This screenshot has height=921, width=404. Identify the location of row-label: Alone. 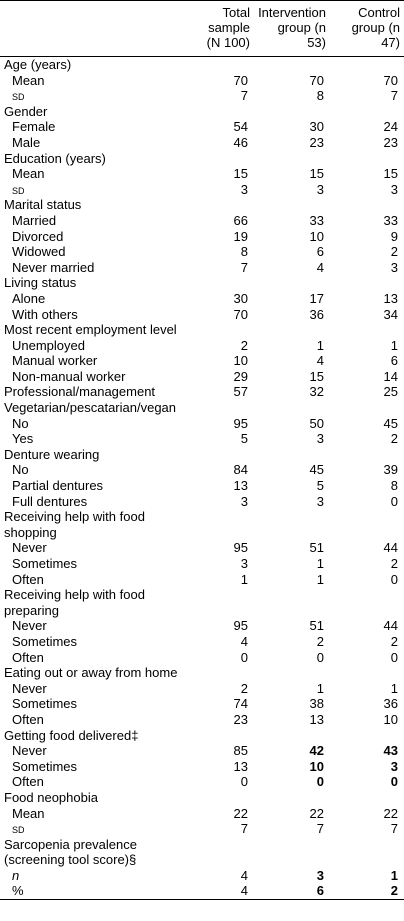
(29, 298).